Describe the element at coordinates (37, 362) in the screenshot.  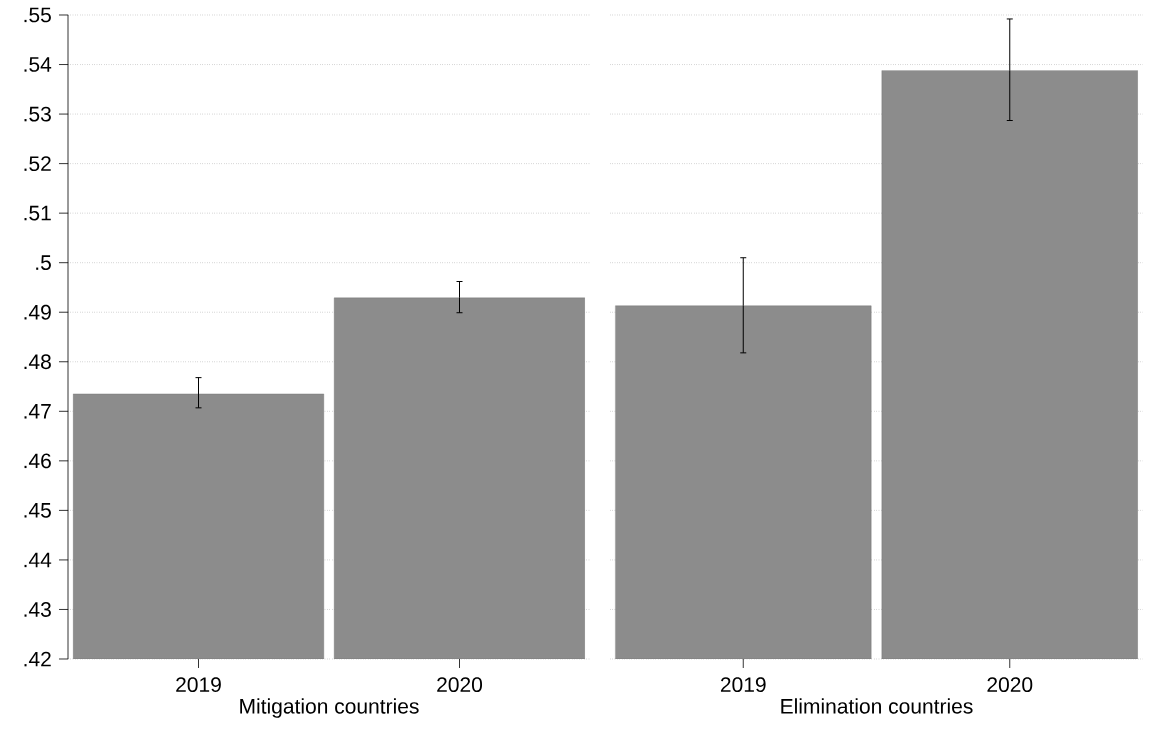
I see `y-tick-label: .48` at that location.